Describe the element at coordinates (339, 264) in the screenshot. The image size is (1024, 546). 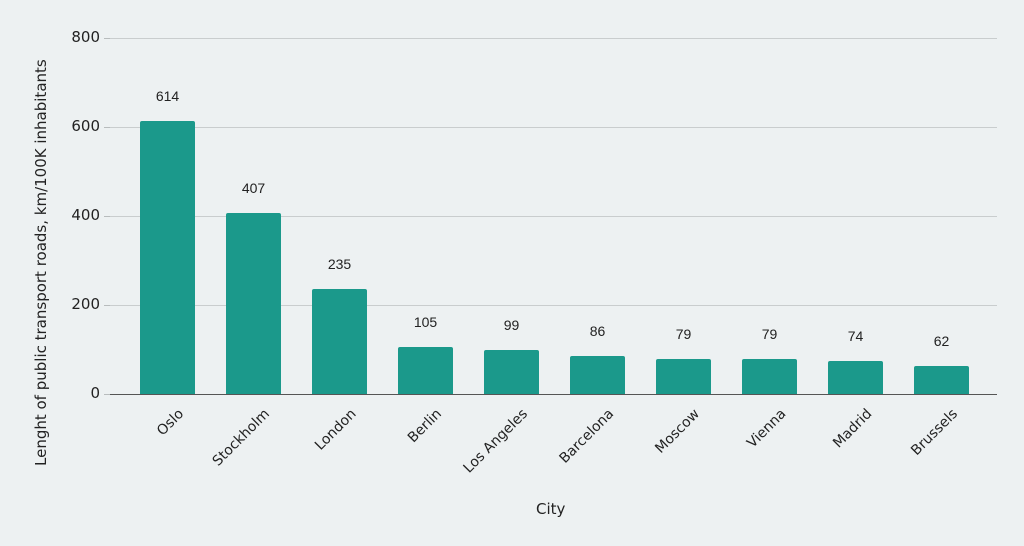
I see `data-label: 235` at that location.